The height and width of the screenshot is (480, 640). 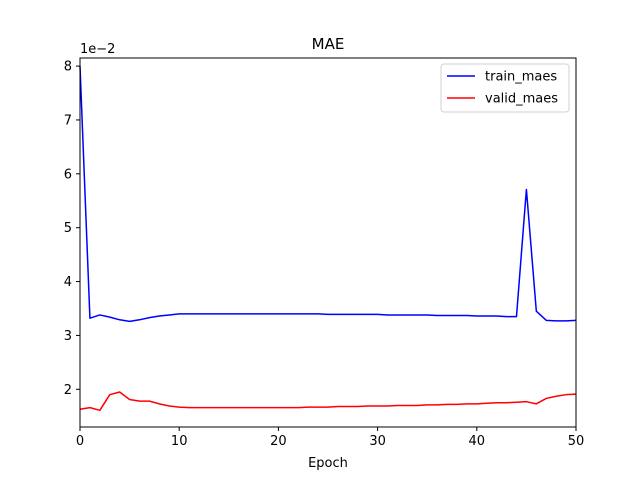 I want to click on x-tick-label: 10, so click(x=179, y=441).